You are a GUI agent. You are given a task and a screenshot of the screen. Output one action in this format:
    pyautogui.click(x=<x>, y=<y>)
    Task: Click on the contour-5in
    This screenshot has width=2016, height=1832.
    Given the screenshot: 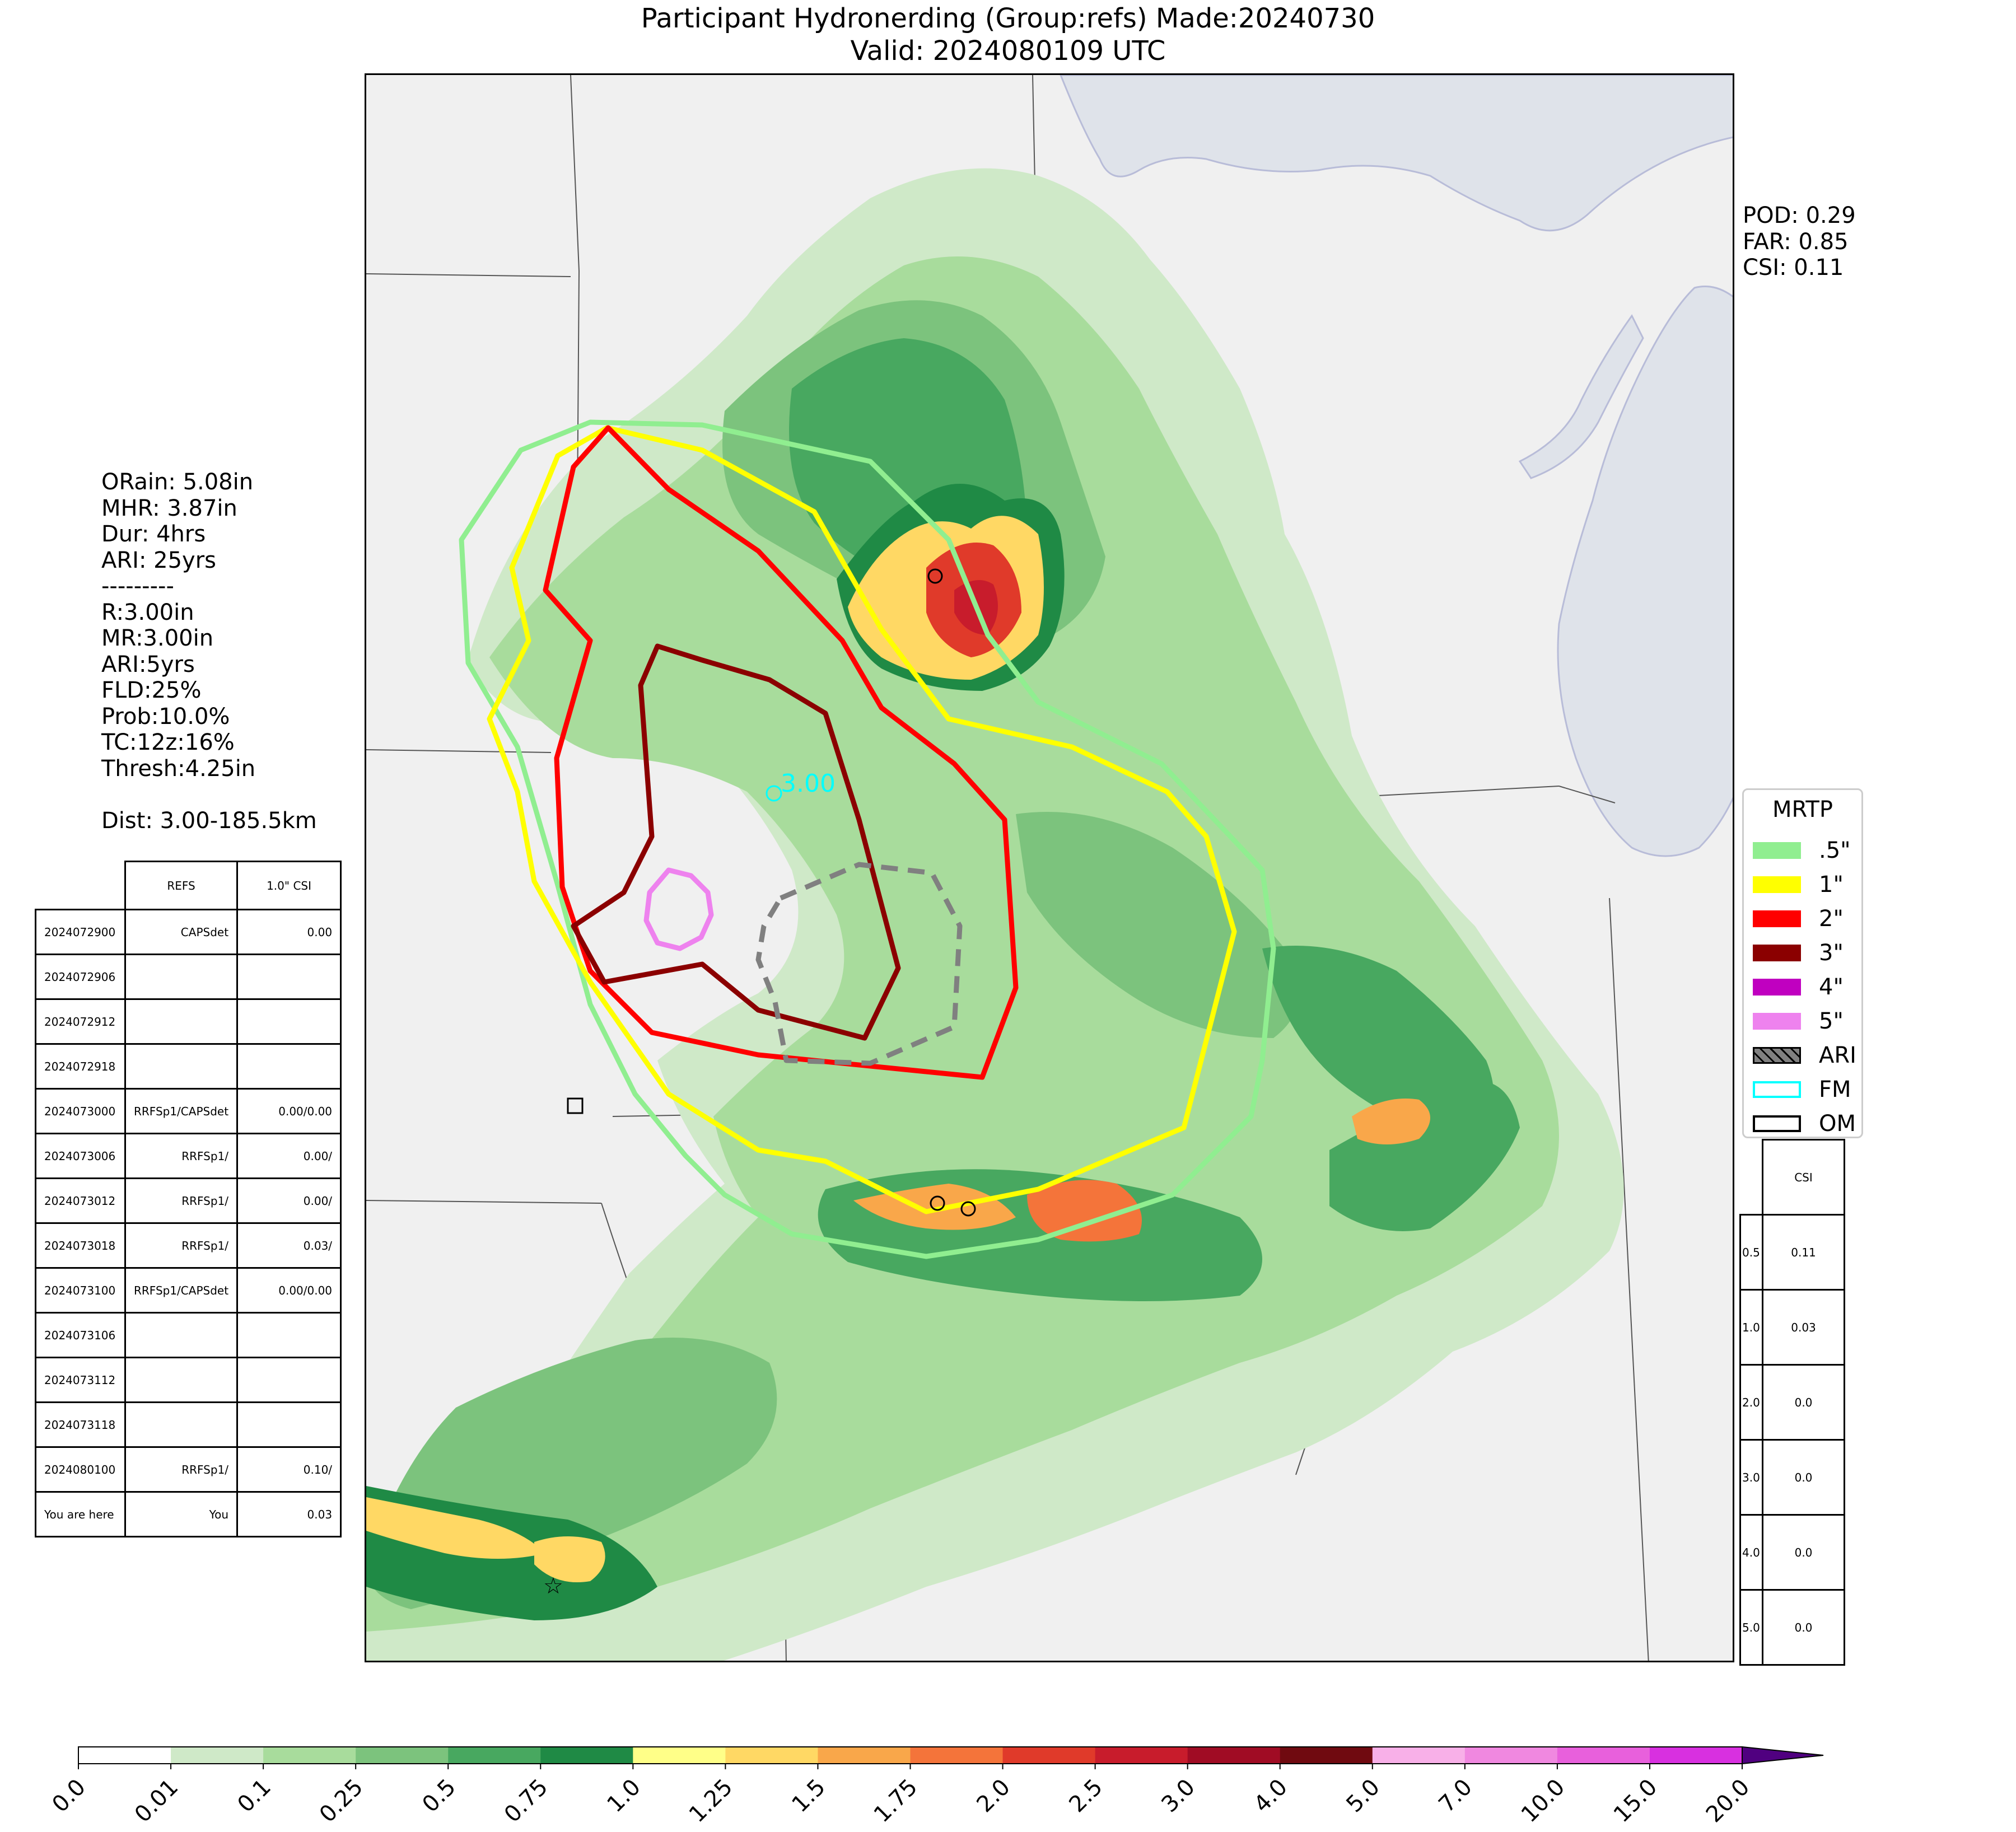 What is the action you would take?
    pyautogui.click(x=679, y=909)
    